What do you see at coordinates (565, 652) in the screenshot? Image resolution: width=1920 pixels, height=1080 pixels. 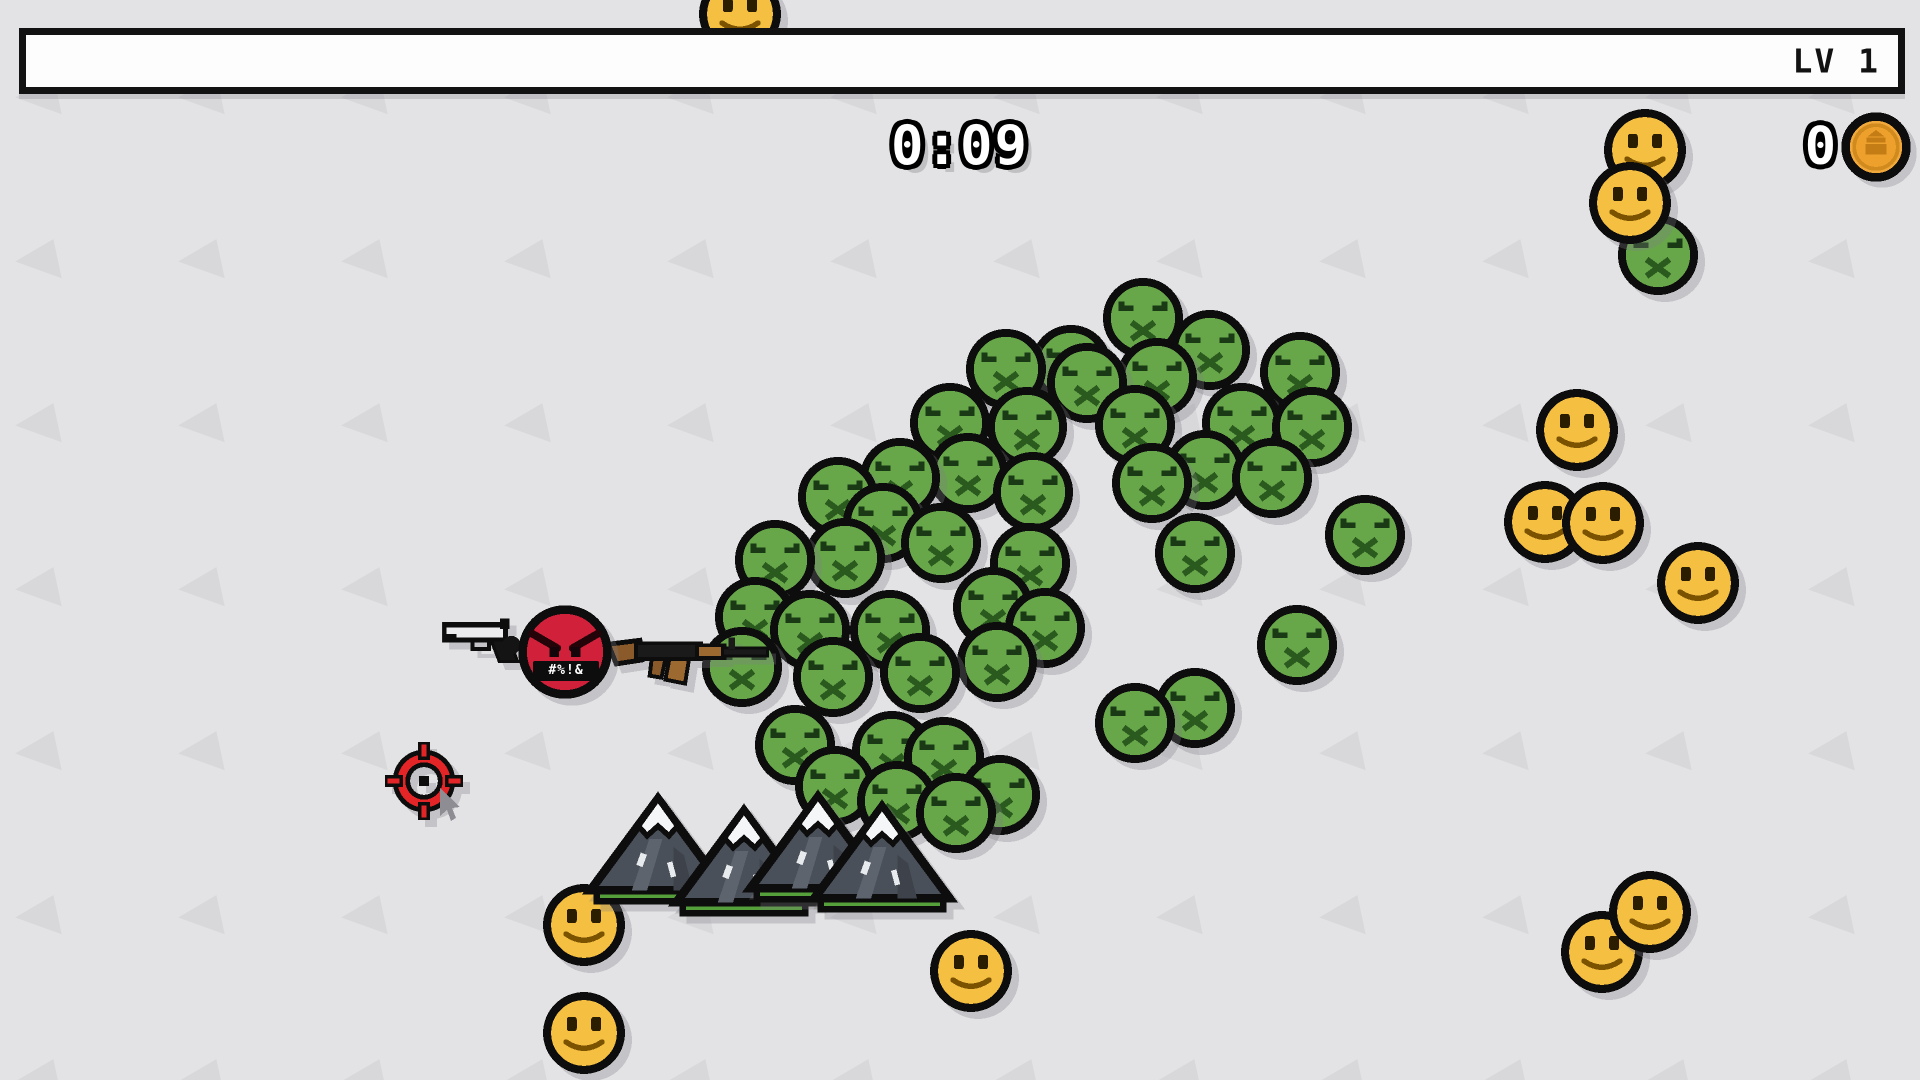 I see `player-character-face` at bounding box center [565, 652].